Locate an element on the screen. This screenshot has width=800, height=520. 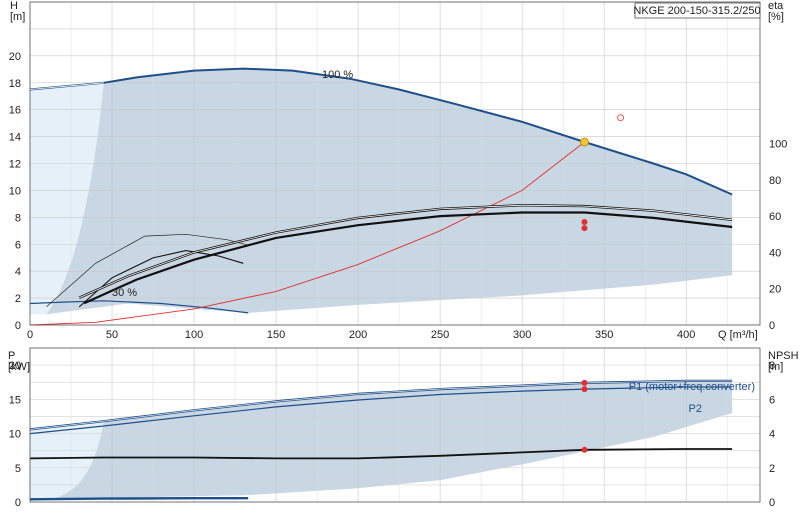
legend-p2: P2 is located at coordinates (695, 409).